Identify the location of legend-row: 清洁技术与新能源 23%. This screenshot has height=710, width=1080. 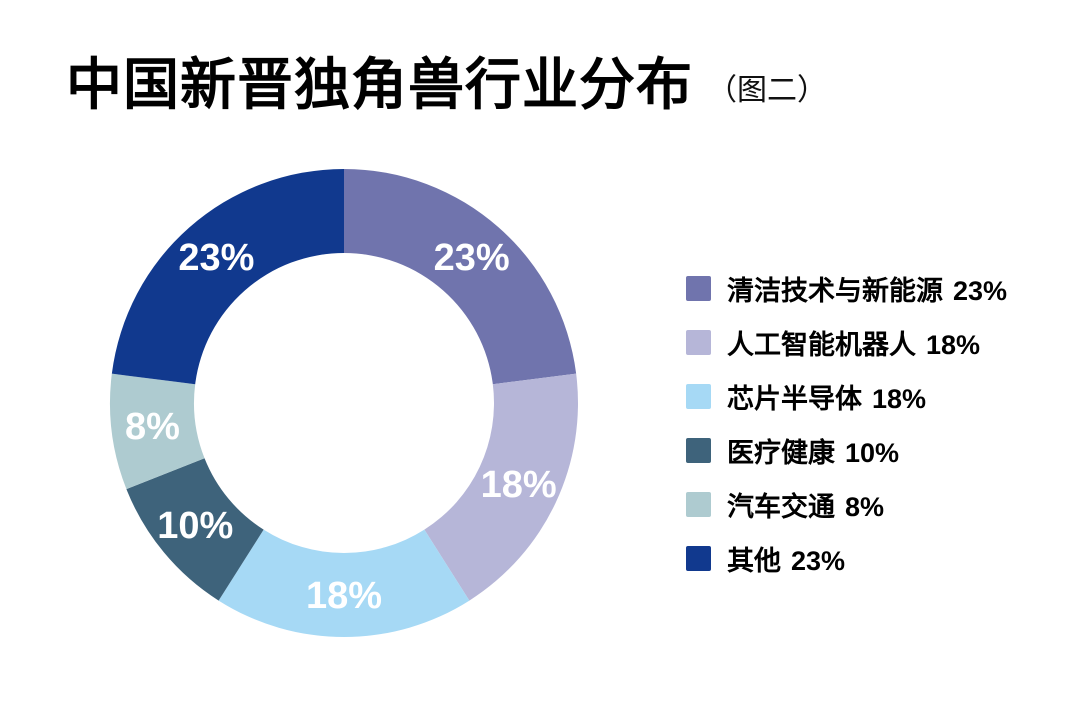
(846, 289).